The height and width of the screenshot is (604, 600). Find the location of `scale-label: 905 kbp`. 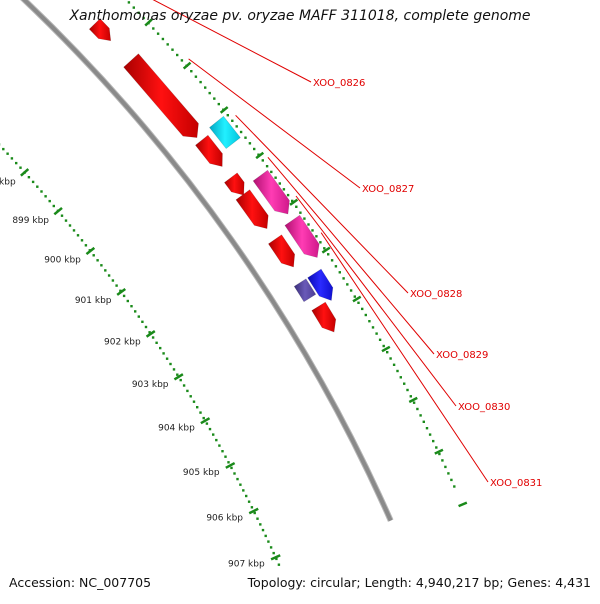

scale-label: 905 kbp is located at coordinates (201, 473).